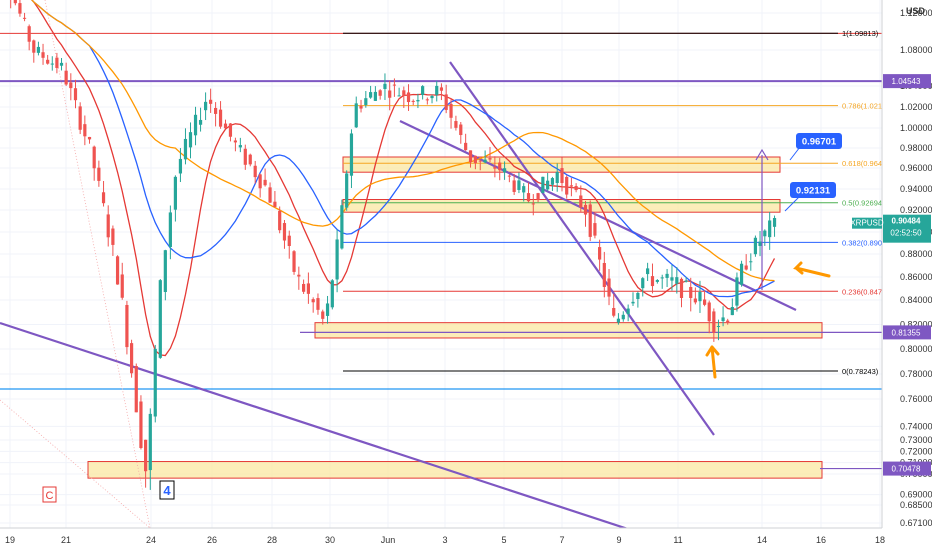  Describe the element at coordinates (388, 540) in the screenshot. I see `time-tick-label: Jun` at that location.